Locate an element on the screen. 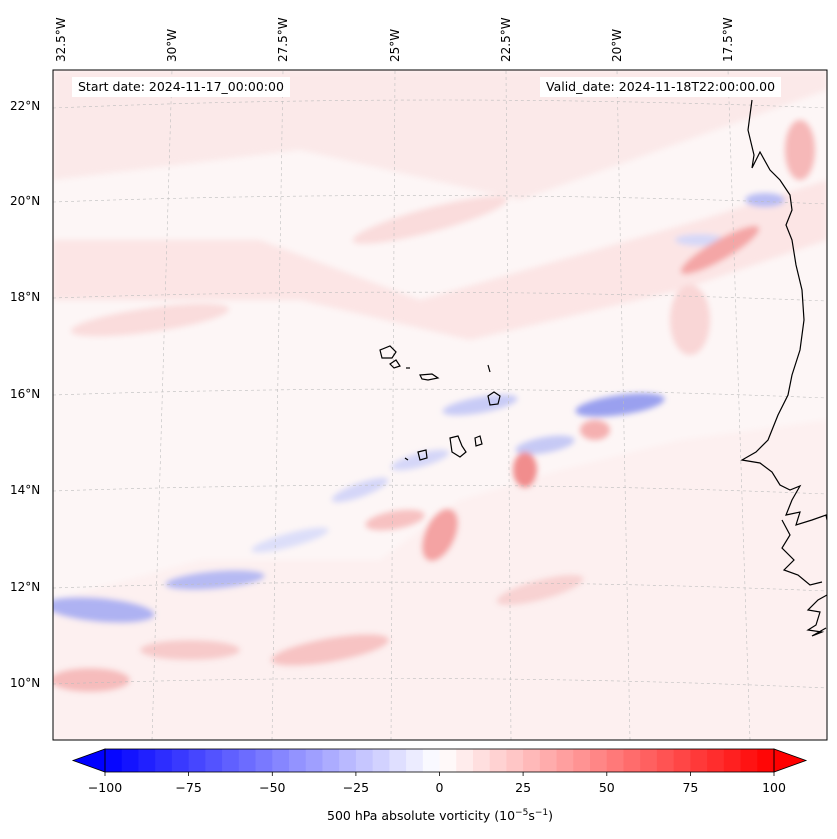 The height and width of the screenshot is (839, 837). lon-label-22-5w: 22.5°W is located at coordinates (506, 39).